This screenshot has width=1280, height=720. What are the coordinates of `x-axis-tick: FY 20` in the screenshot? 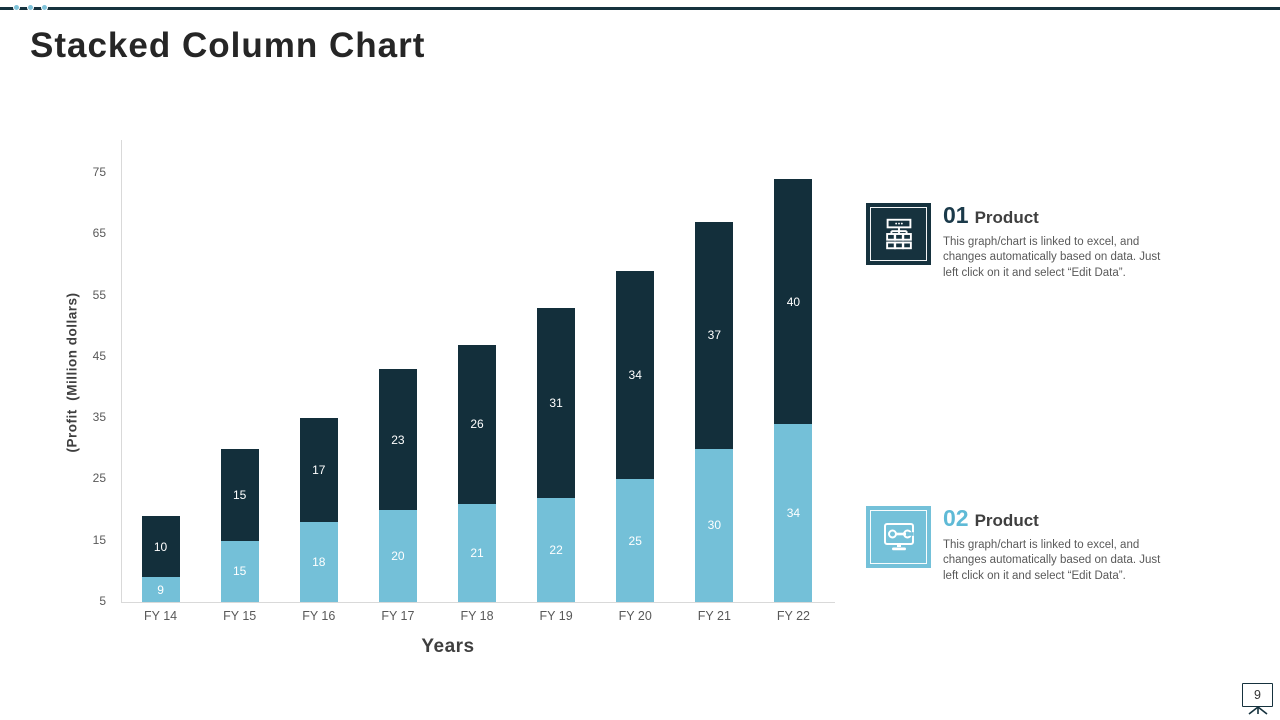 It's located at (635, 616).